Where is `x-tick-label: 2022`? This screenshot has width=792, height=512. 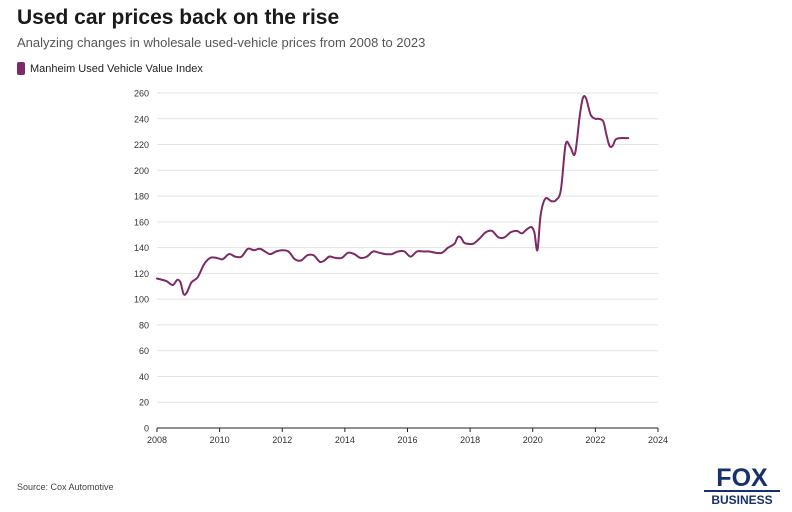
x-tick-label: 2022 is located at coordinates (595, 440).